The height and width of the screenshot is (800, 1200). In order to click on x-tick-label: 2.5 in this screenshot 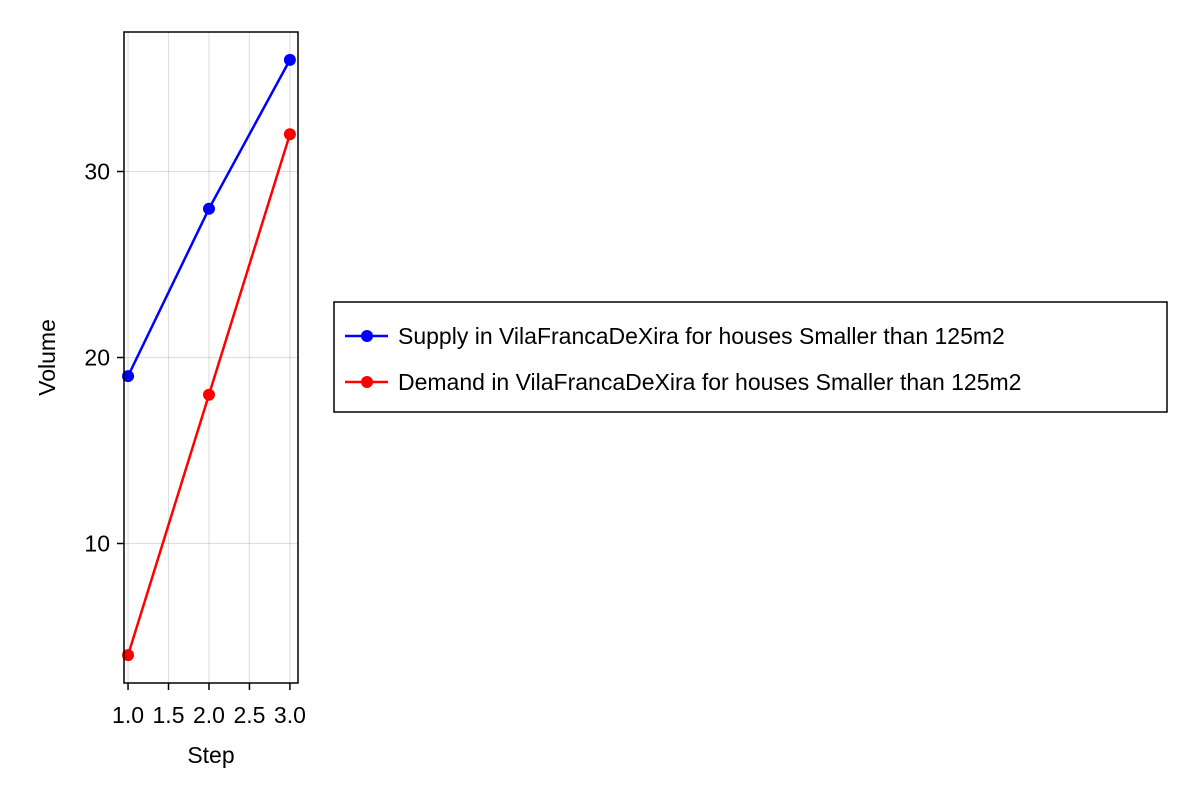, I will do `click(249, 715)`.